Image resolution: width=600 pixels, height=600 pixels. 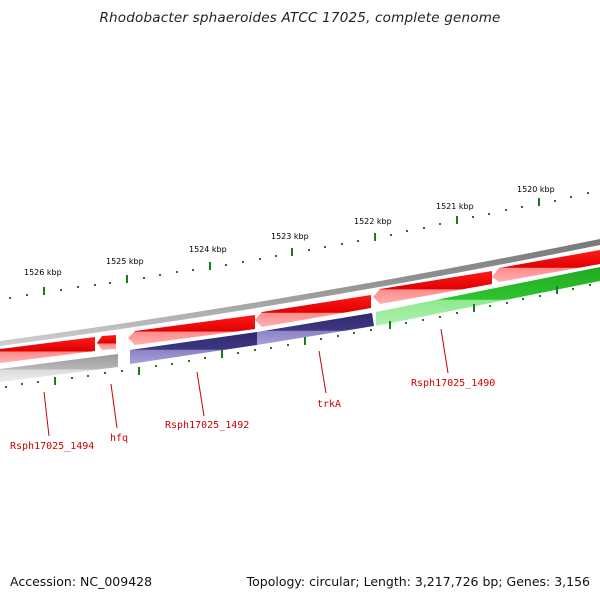 I want to click on scale-label-1522: 1522 kbp, so click(x=373, y=221).